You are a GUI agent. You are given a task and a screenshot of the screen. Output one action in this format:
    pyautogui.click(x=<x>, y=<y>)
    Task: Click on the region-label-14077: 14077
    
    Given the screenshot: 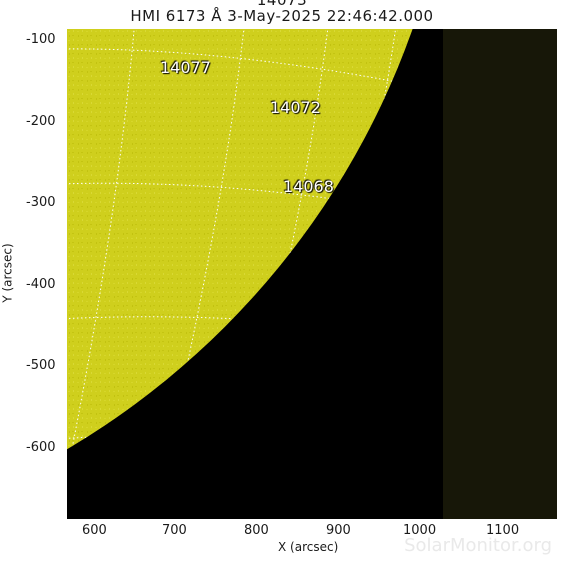 What is the action you would take?
    pyautogui.click(x=185, y=67)
    